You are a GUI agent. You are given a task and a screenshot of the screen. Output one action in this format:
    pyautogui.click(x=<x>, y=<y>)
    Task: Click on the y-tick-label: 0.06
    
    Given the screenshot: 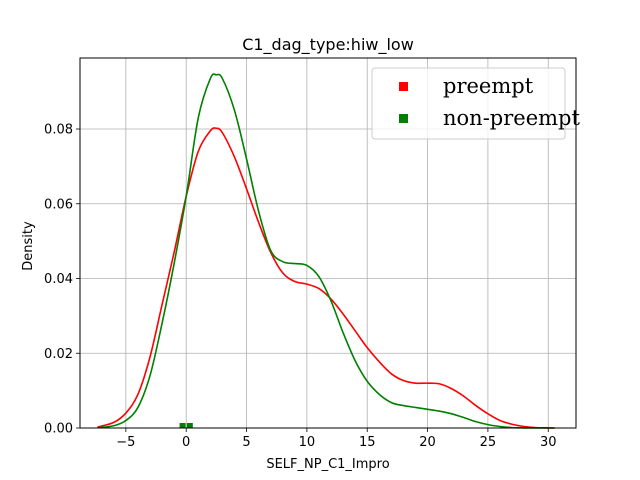 What is the action you would take?
    pyautogui.click(x=58, y=204)
    